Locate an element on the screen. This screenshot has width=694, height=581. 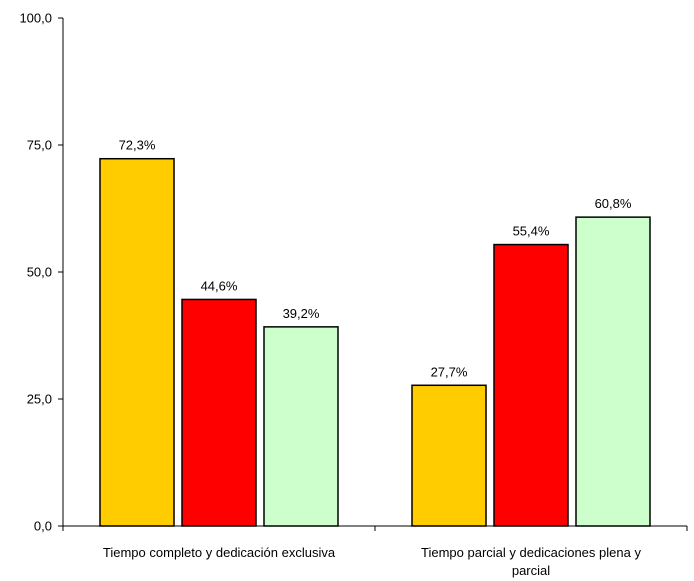
x-category-label: parcial is located at coordinates (531, 570).